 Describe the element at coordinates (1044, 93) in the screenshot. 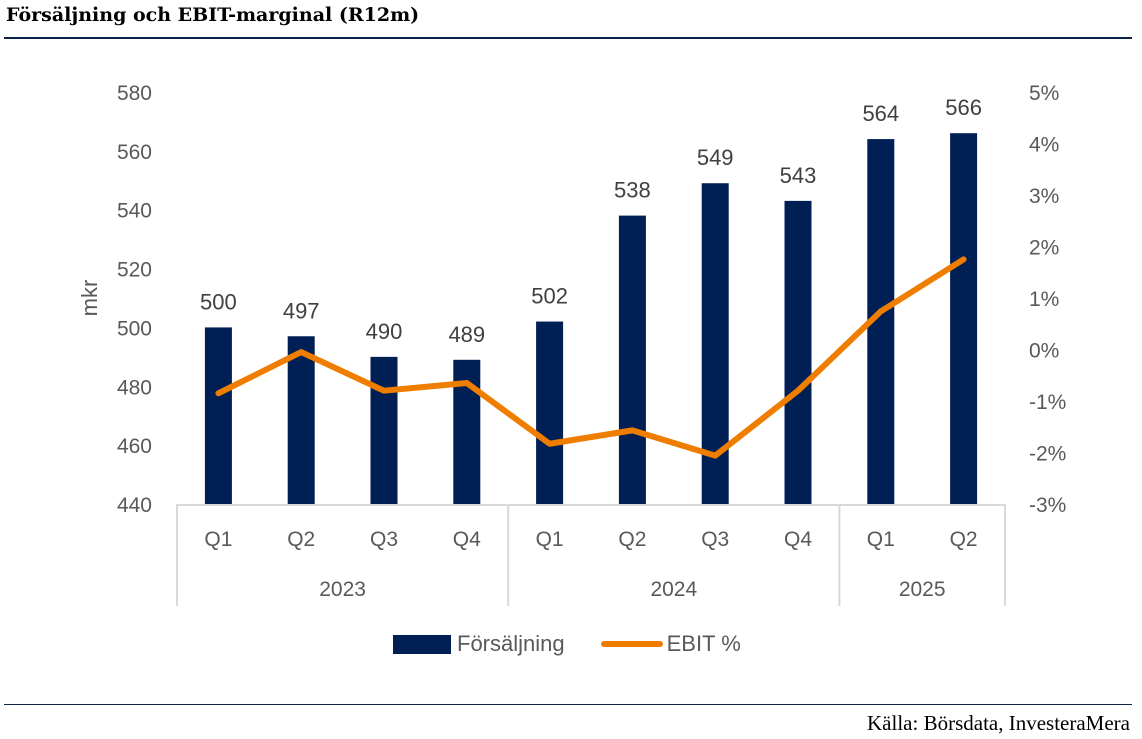

I see `right-tick-label: 5%` at that location.